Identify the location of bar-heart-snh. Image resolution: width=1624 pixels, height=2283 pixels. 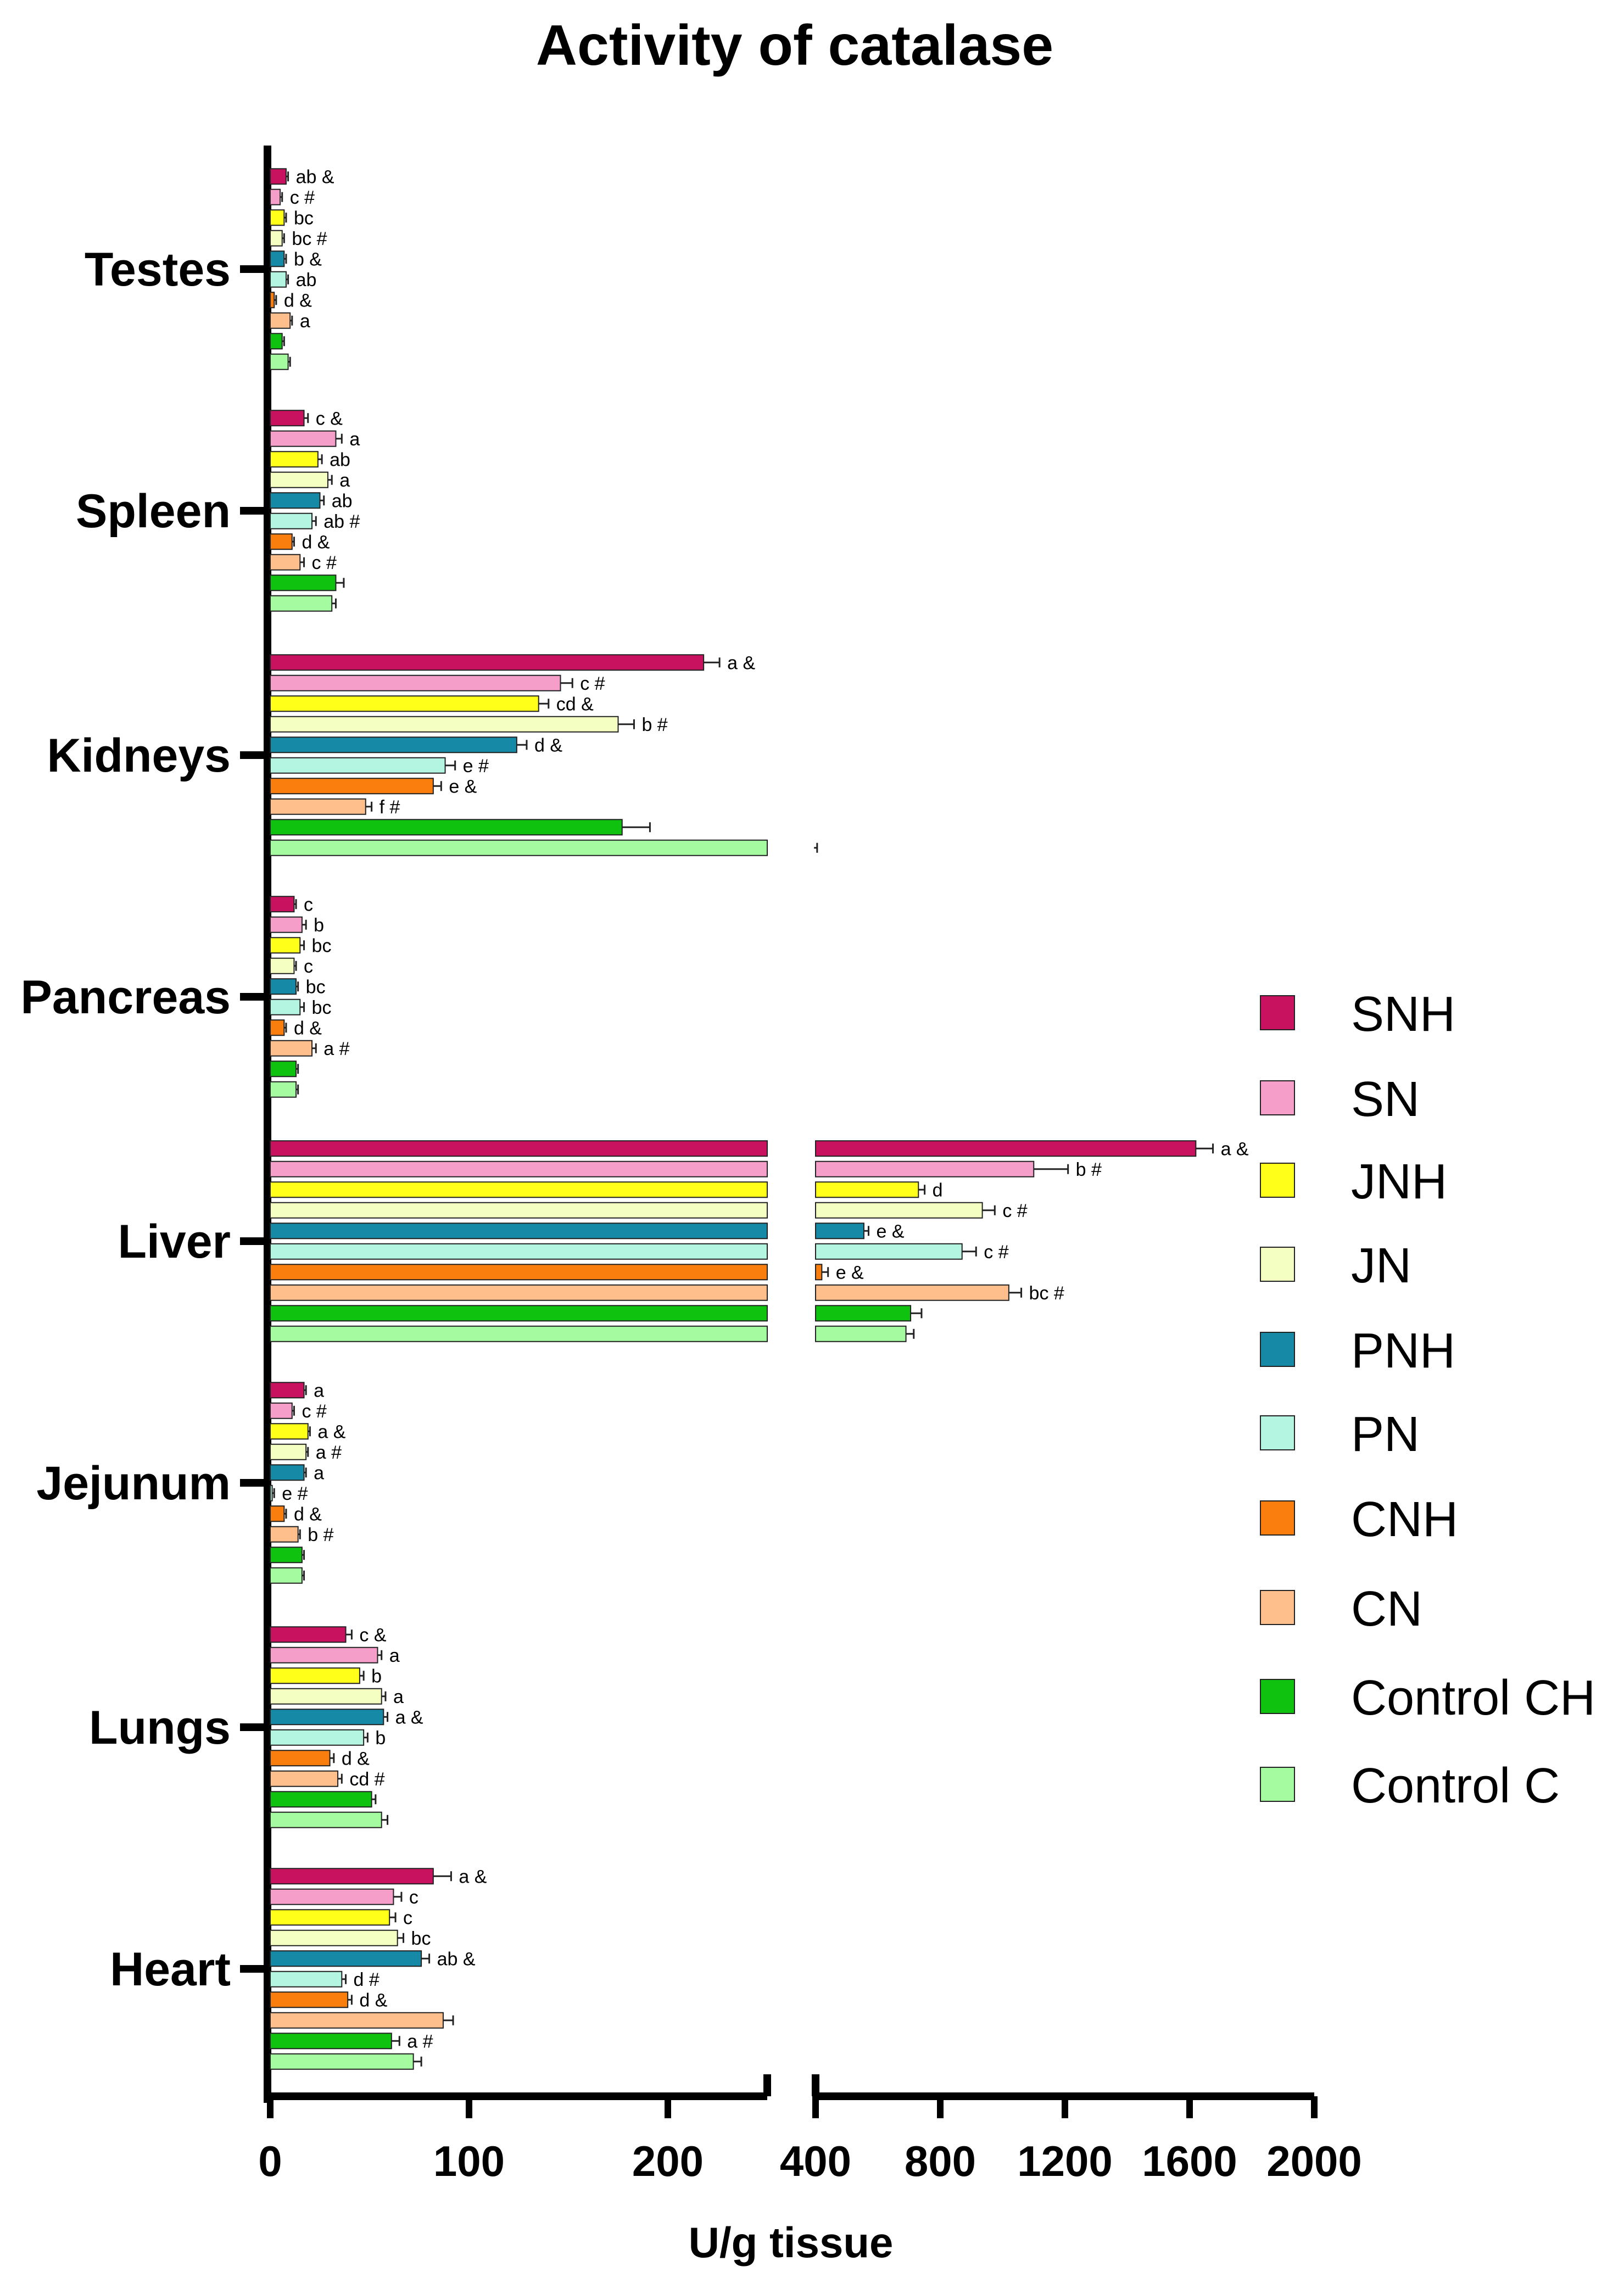
(352, 1876).